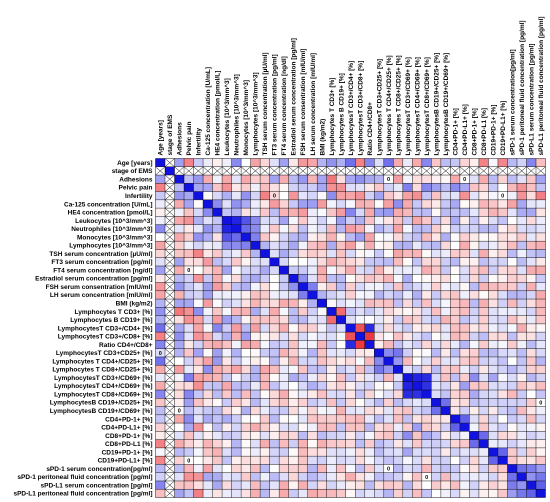 The width and height of the screenshot is (550, 502). Describe the element at coordinates (503, 128) in the screenshot. I see `column-label: CD19+PD-L1+ [%]` at that location.